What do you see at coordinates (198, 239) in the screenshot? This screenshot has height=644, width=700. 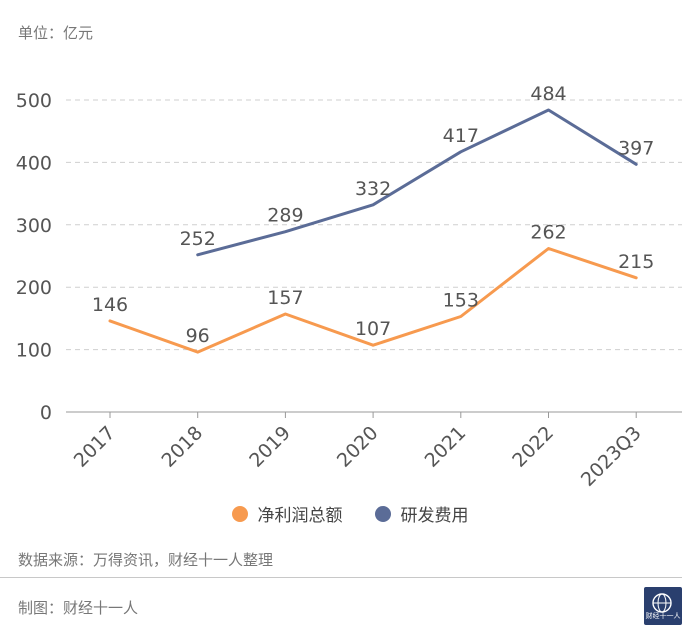 I see `data-label: 252` at bounding box center [198, 239].